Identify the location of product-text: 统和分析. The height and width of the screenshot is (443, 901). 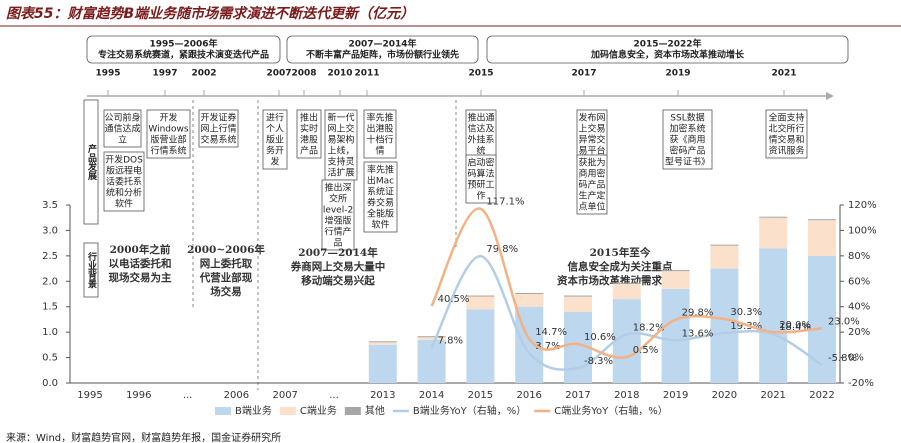
(124, 193).